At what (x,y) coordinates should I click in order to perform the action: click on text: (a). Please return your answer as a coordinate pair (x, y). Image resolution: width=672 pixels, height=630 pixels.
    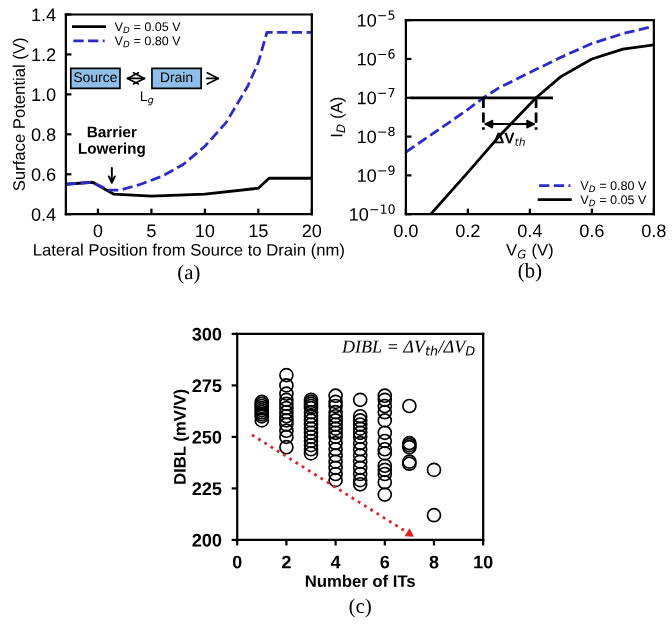
    Looking at the image, I should click on (189, 274).